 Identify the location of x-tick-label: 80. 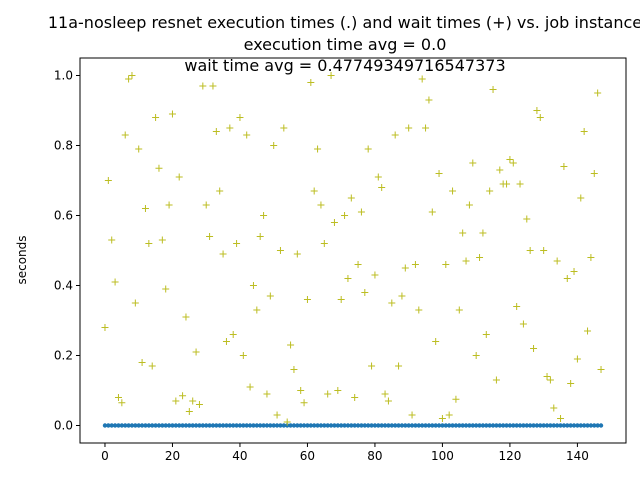
(374, 456).